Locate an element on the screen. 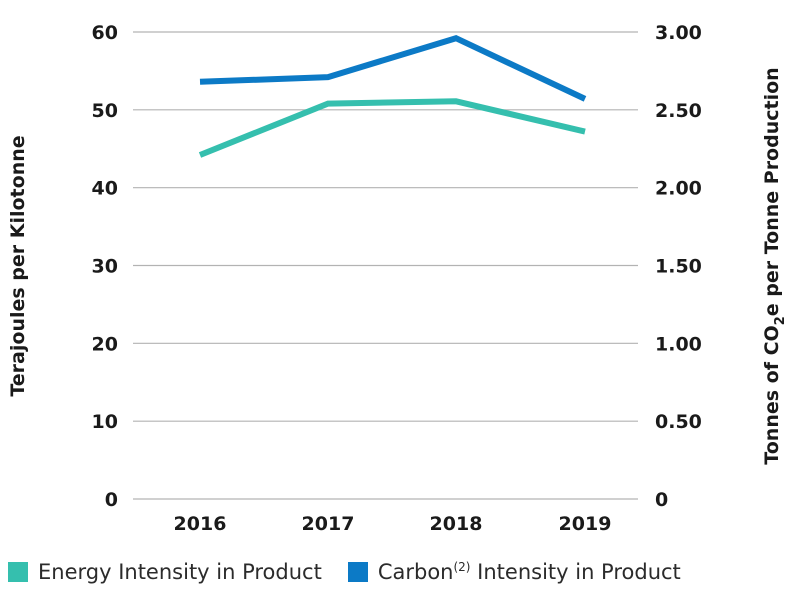 The height and width of the screenshot is (604, 800). left-axis-ticks: 0 10 20 30 40 50 60 is located at coordinates (105, 266).